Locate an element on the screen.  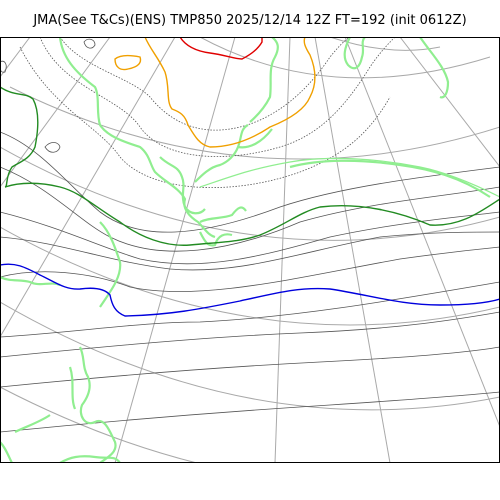
isotherm-light-green is located at coordinates (349, 177).